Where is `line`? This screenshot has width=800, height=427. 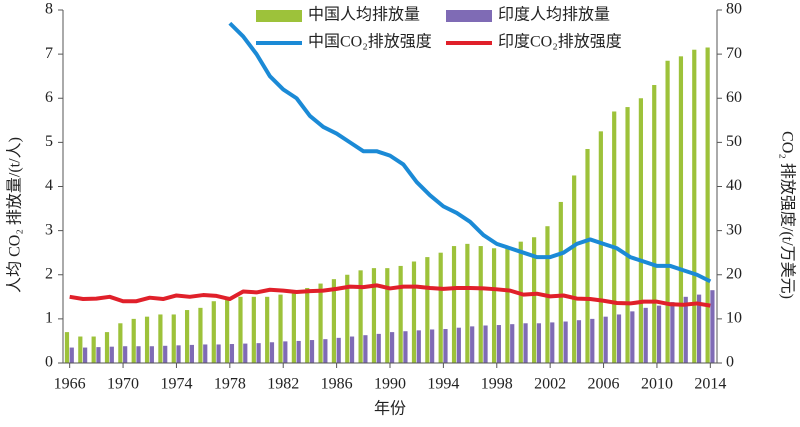 line is located at coordinates (390, 295).